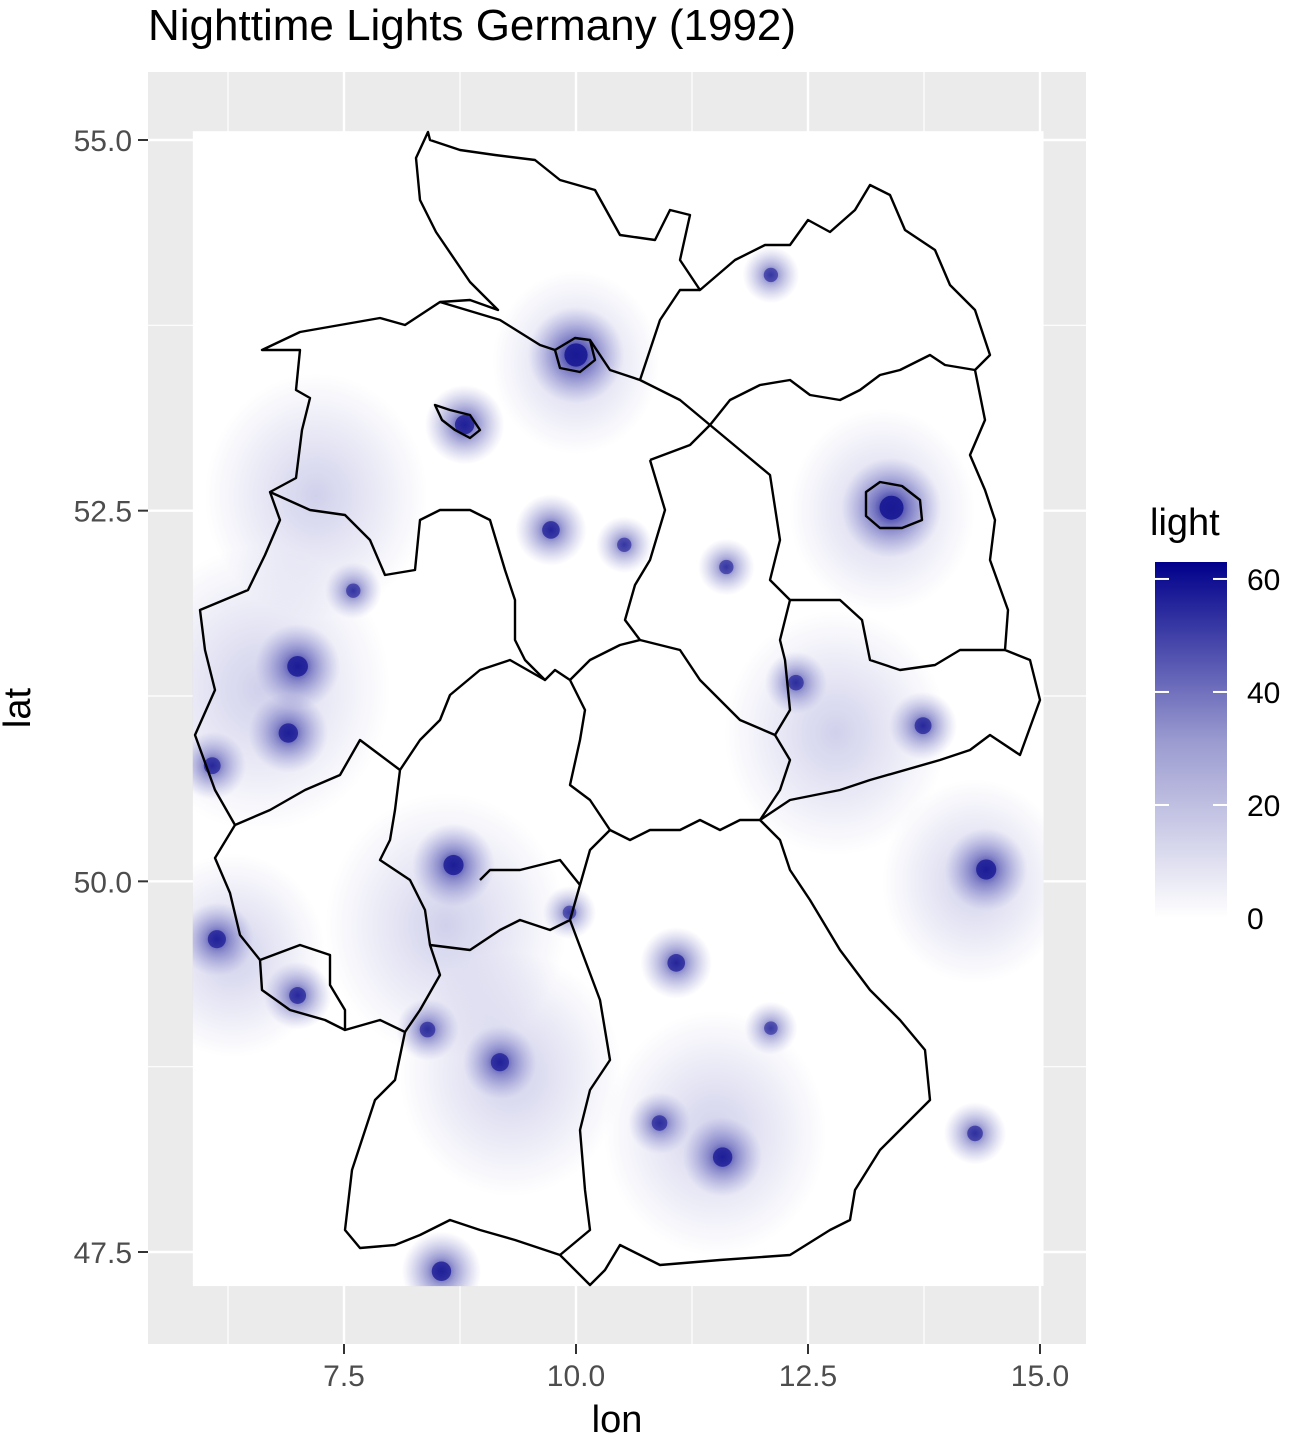 This screenshot has height=1446, width=1290. I want to click on y-axis: 47.5 50.0 52.5 55.0, so click(111, 697).